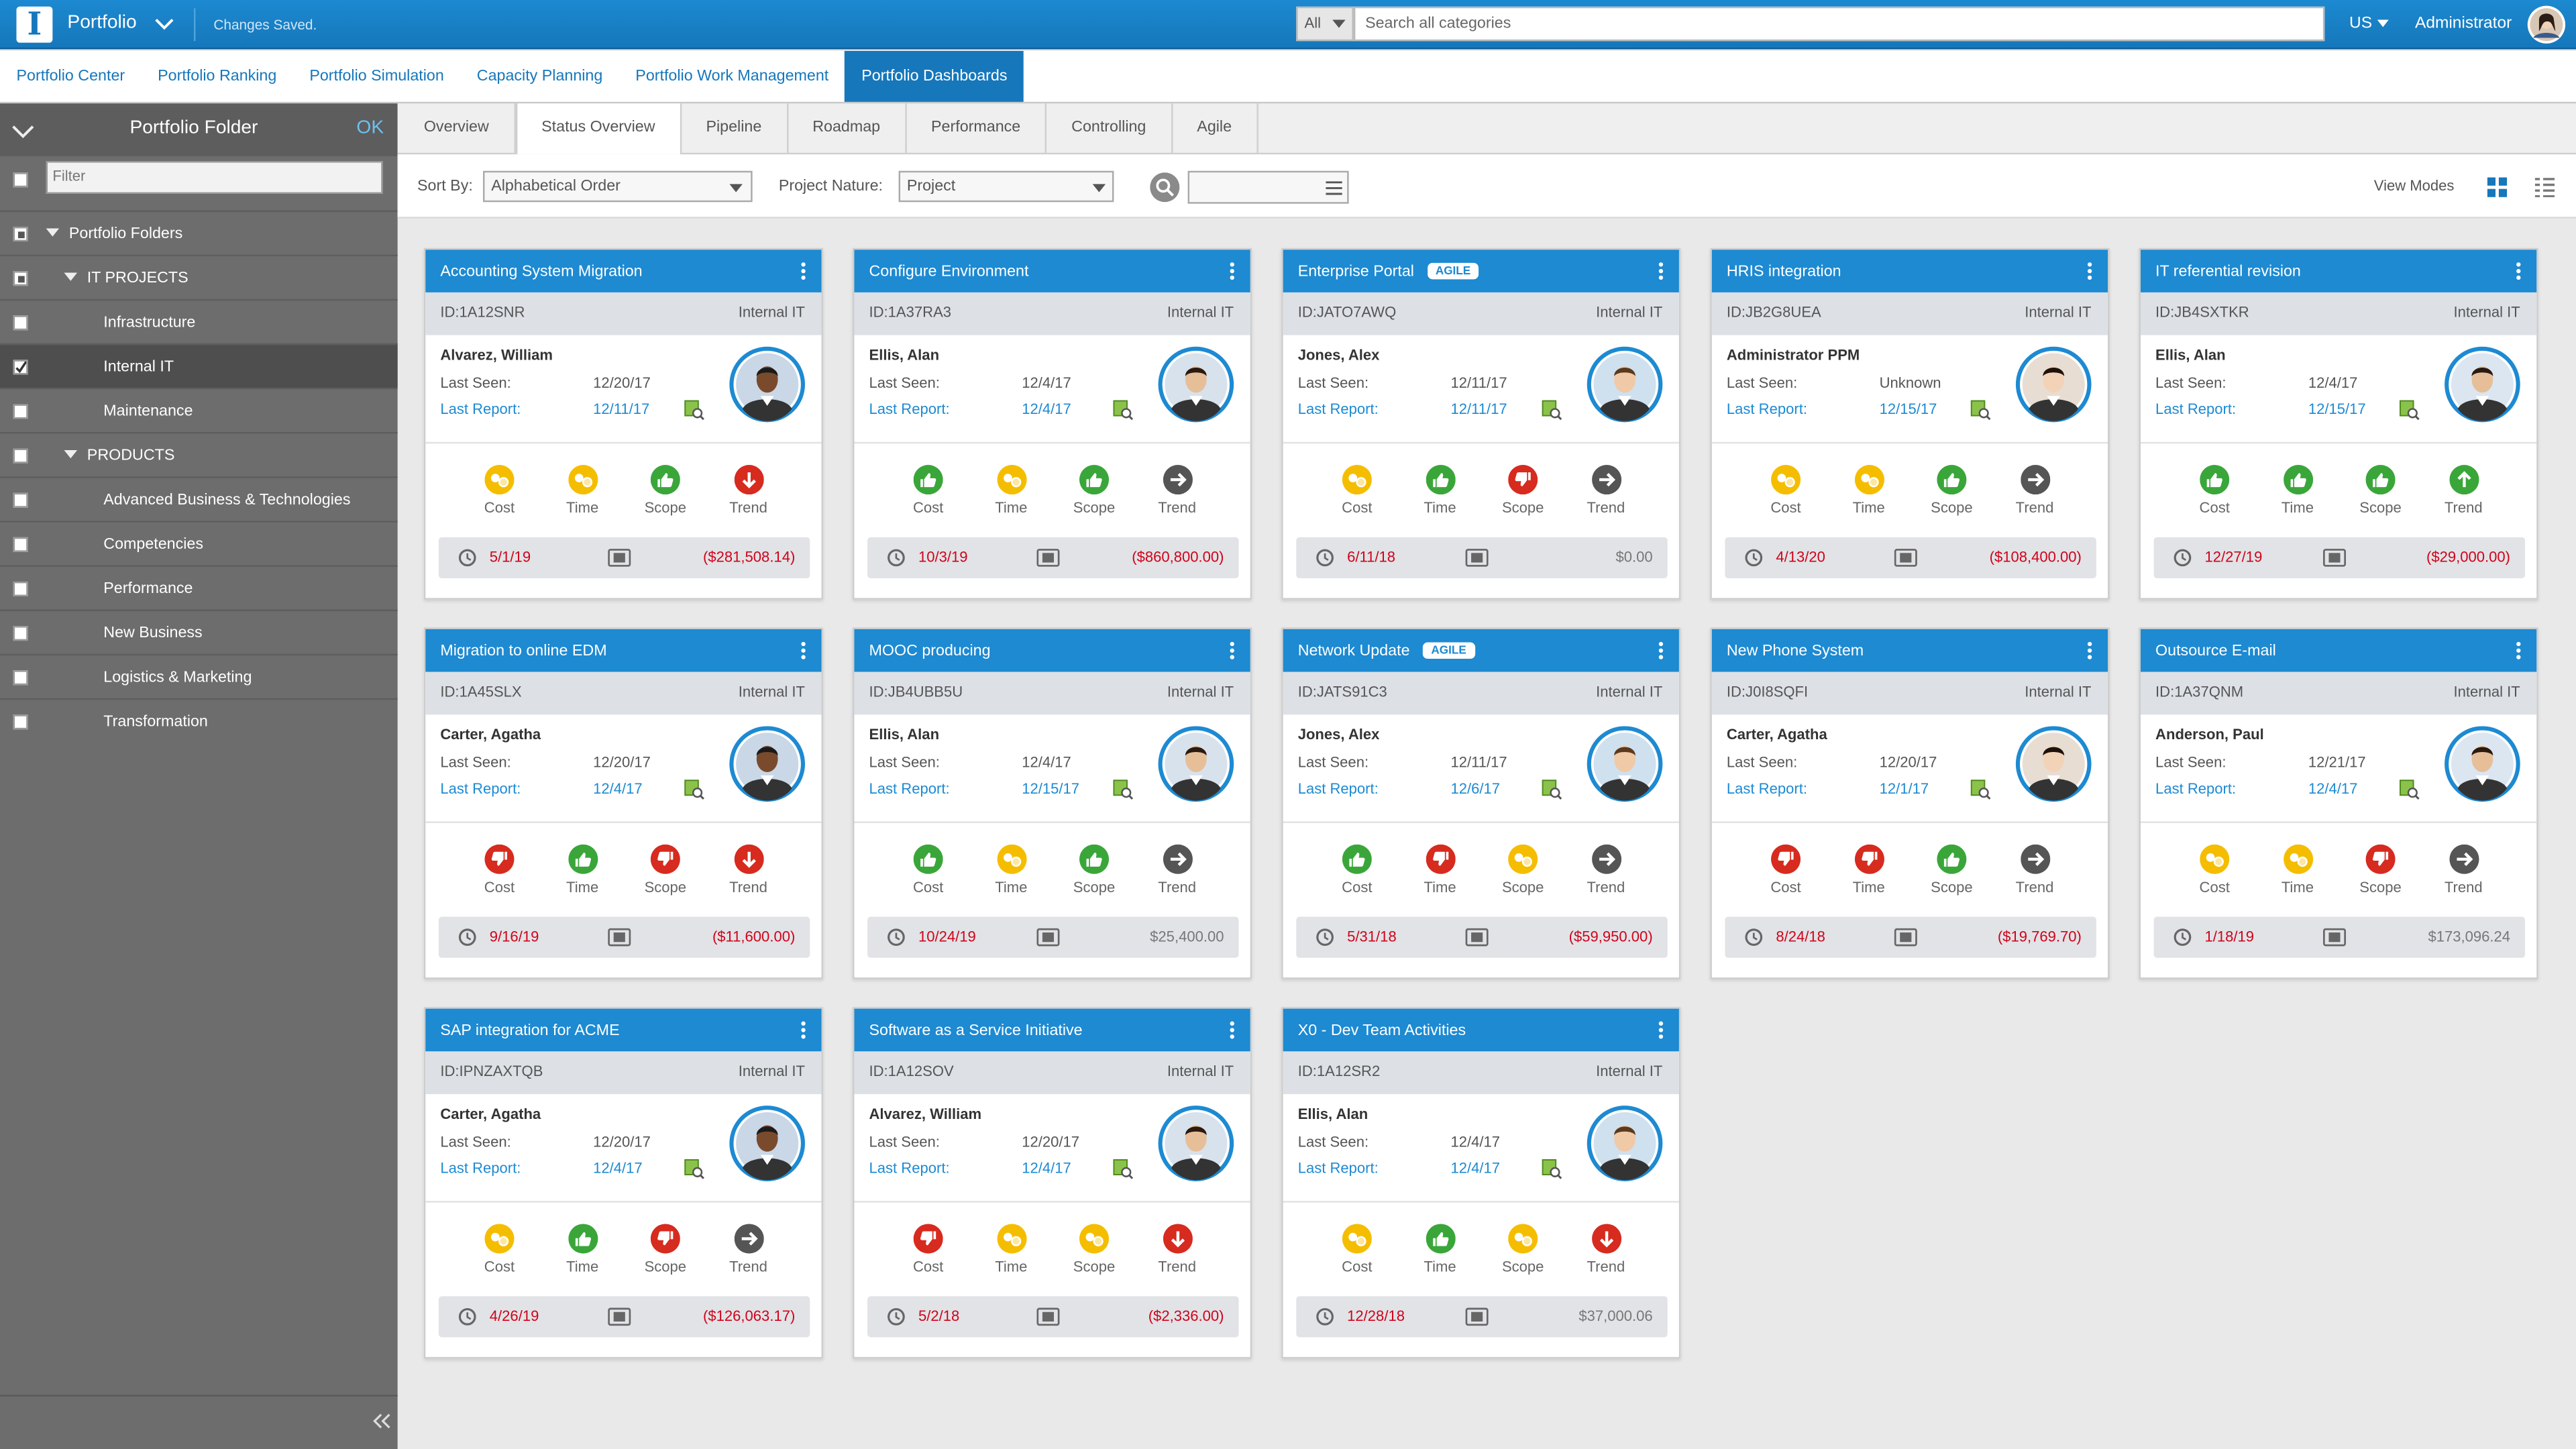  Describe the element at coordinates (1006, 186) in the screenshot. I see `nature-select: Project` at that location.